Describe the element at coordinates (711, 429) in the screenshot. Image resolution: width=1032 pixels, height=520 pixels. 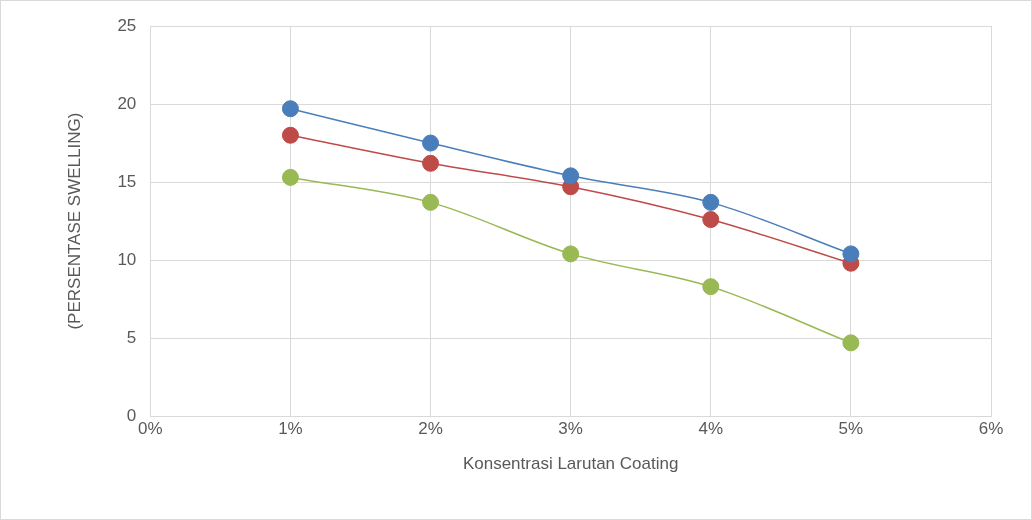
I see `x-tick-label: 4%` at that location.